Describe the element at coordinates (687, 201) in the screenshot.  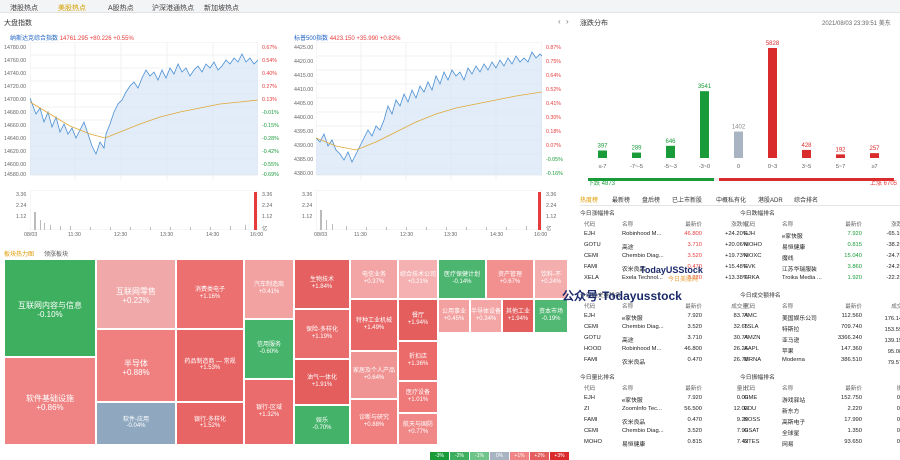
I see `tab-ipo: 已上市新股` at that location.